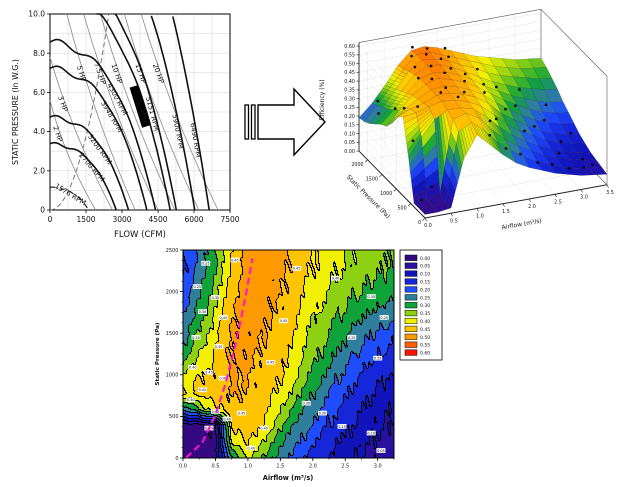 This screenshot has height=487, width=626. I want to click on legend-label: 0.40, so click(425, 322).